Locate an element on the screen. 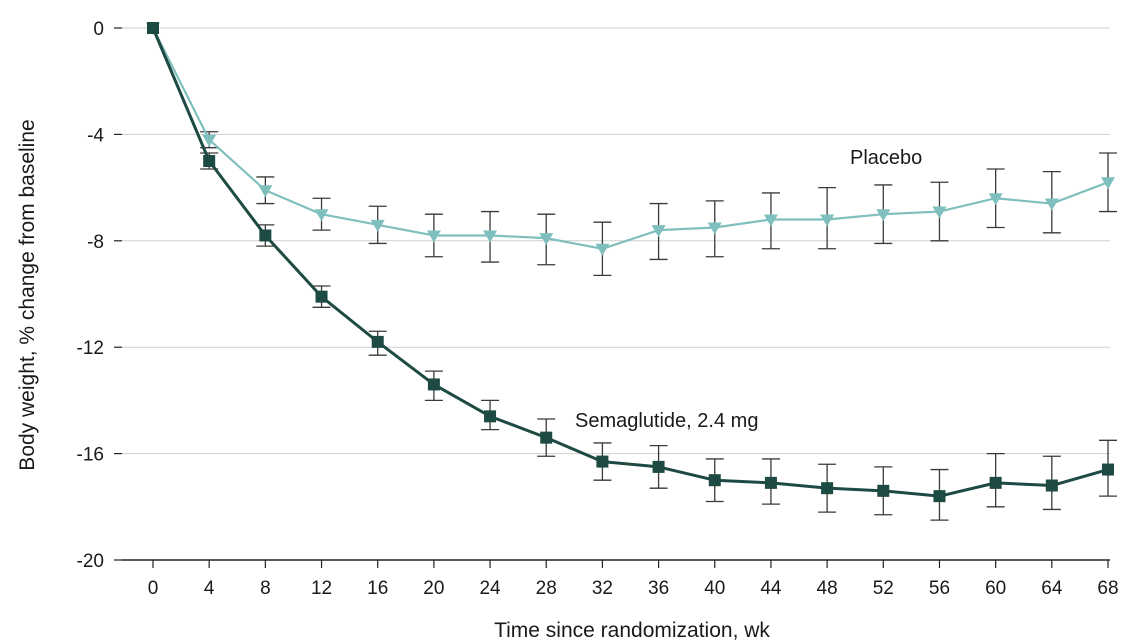  x-tick-label: 20 is located at coordinates (433, 588).